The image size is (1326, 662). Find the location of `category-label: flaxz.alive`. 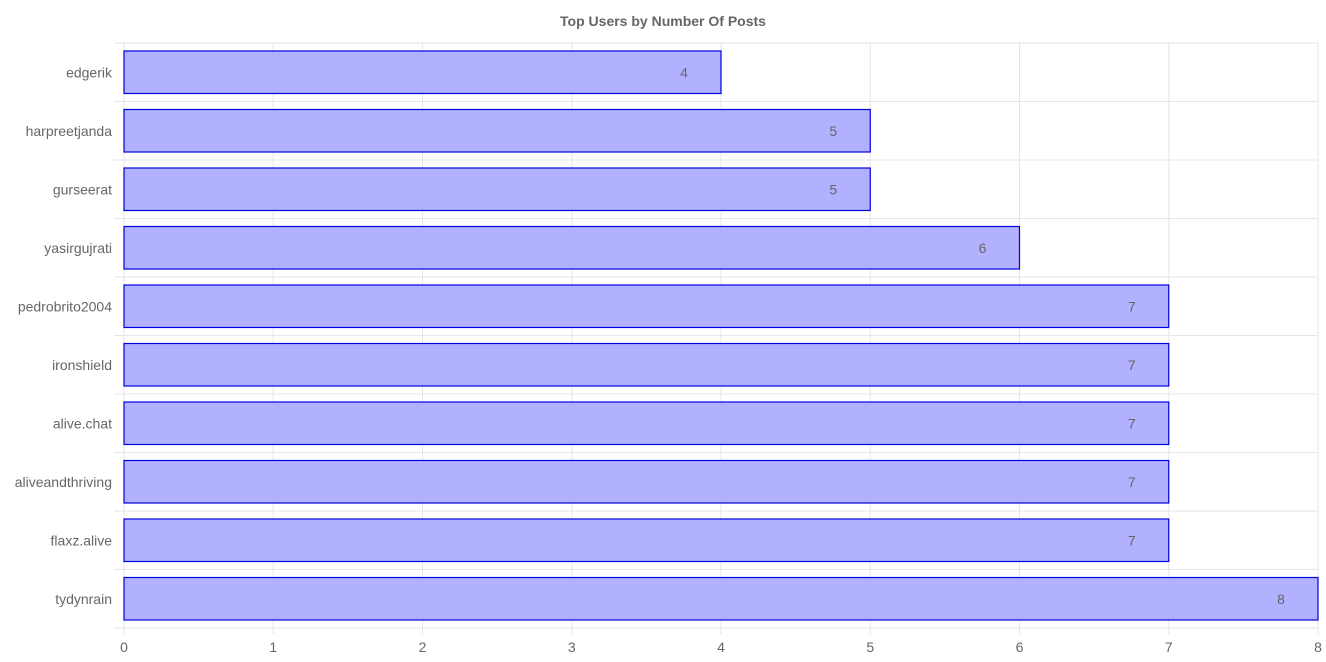

category-label: flaxz.alive is located at coordinates (82, 540).